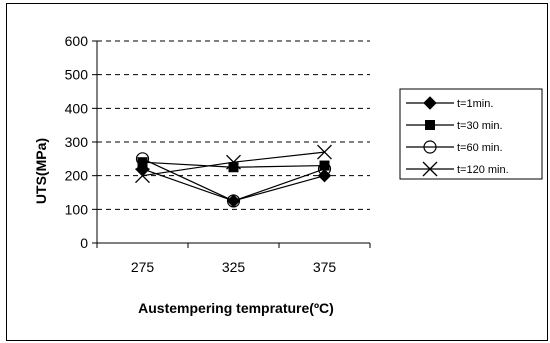 The width and height of the screenshot is (550, 343). What do you see at coordinates (77, 75) in the screenshot?
I see `y-tick-label-500: 500` at bounding box center [77, 75].